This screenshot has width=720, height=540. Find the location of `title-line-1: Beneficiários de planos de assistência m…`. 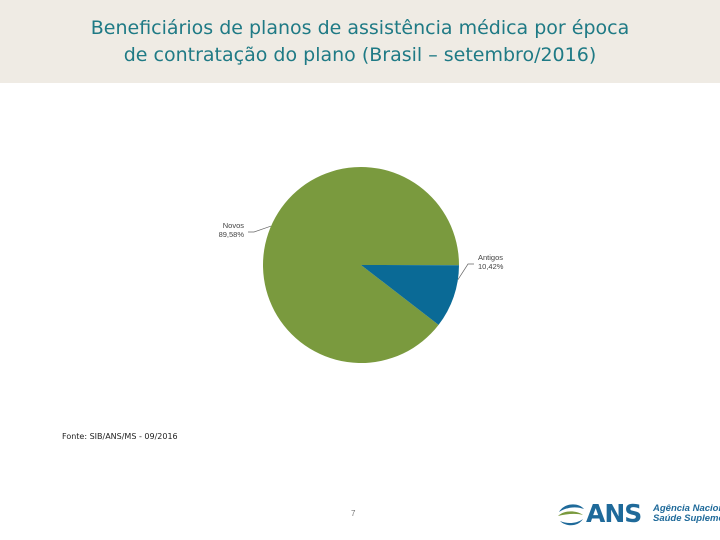

title-line-1: Beneficiários de planos de assistência m… is located at coordinates (360, 27).